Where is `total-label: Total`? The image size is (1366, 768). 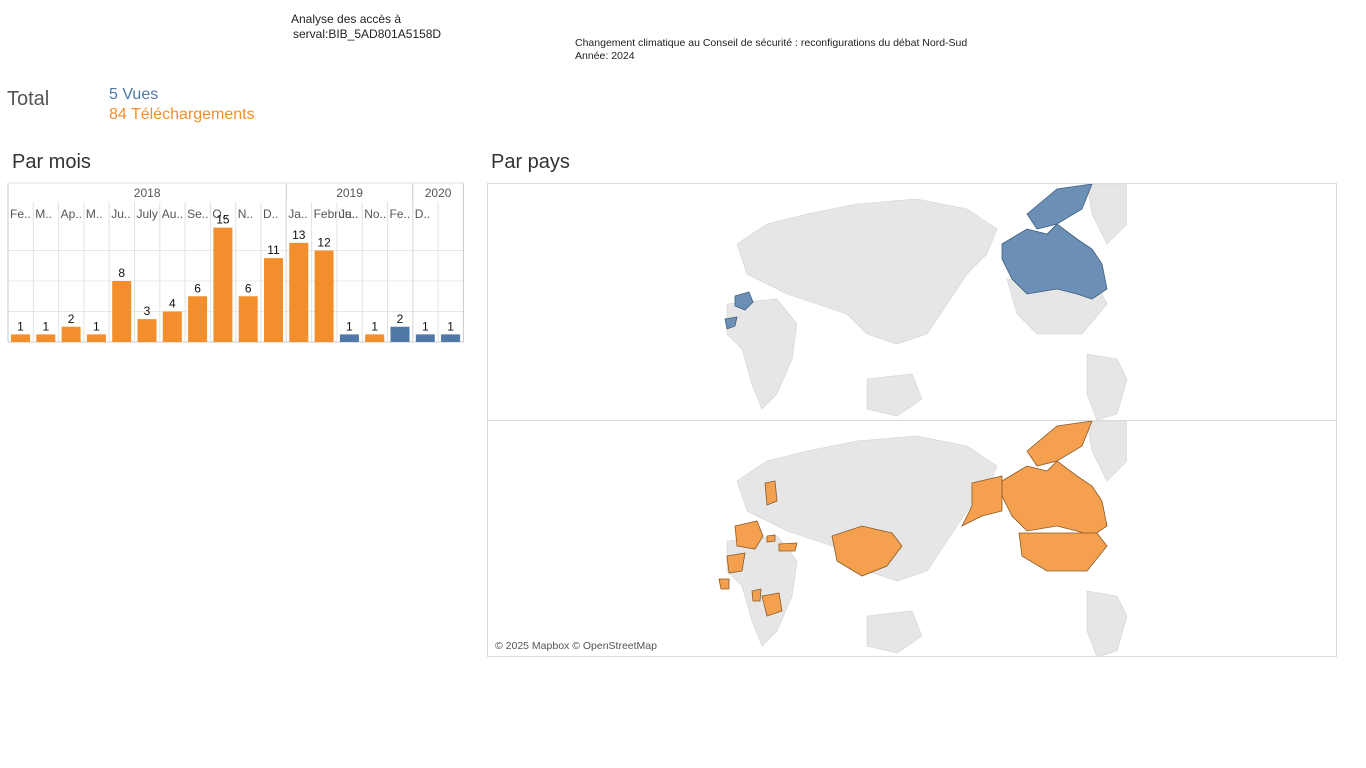
total-label: Total is located at coordinates (28, 99).